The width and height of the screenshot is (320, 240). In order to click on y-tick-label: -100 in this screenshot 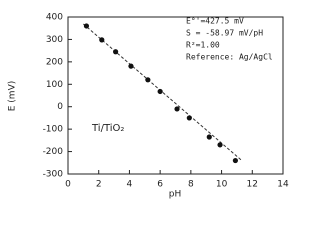, I will do `click(53, 130)`.